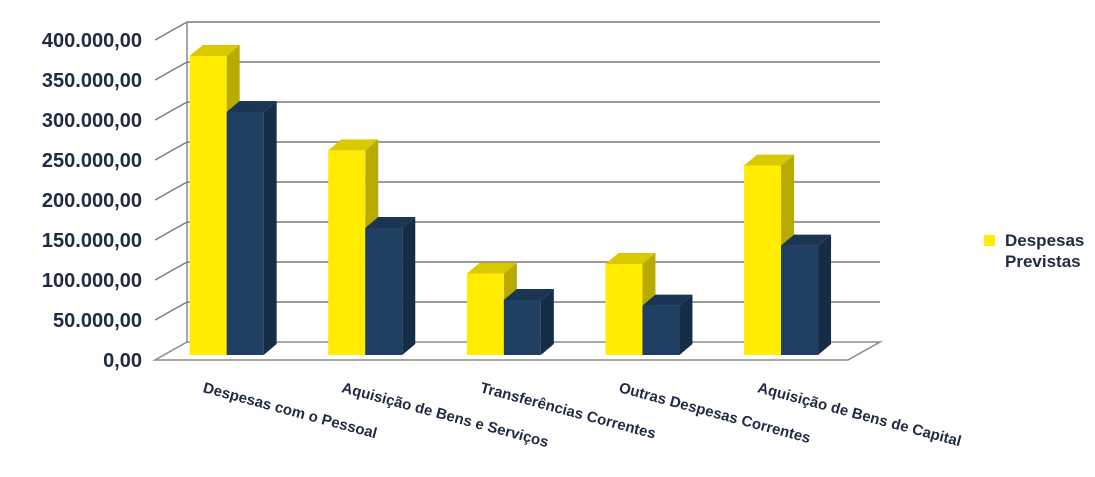 The width and height of the screenshot is (1095, 477). What do you see at coordinates (92, 41) in the screenshot?
I see `y-tick-label: 400.000,00` at bounding box center [92, 41].